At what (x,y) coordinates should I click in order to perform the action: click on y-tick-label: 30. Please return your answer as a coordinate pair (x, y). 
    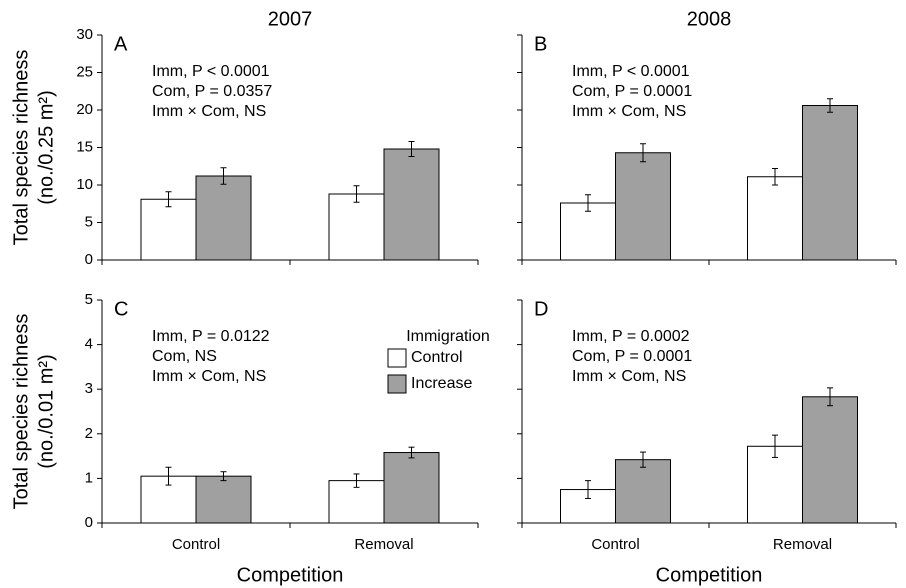
    Looking at the image, I should click on (84, 34).